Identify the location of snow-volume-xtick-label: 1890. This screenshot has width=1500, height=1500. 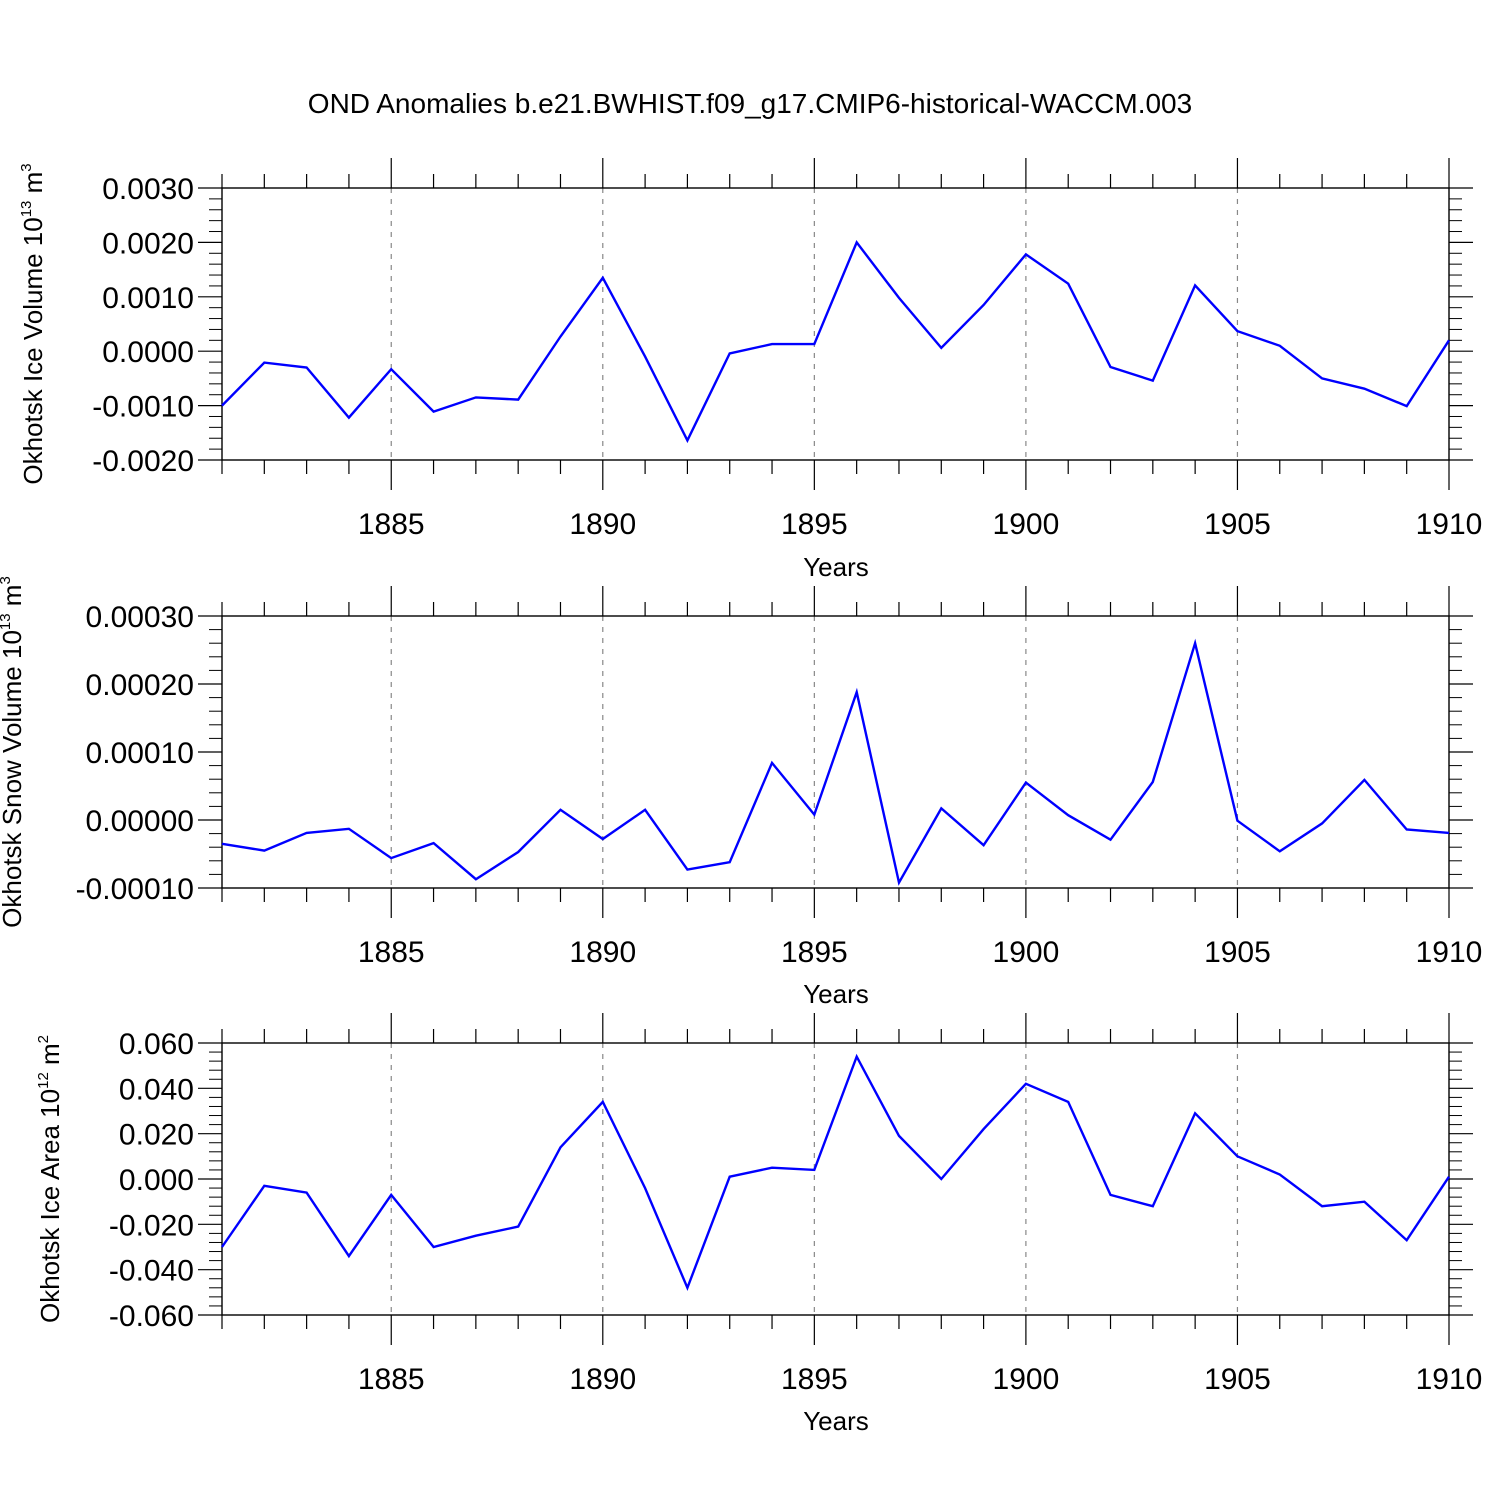
(602, 952).